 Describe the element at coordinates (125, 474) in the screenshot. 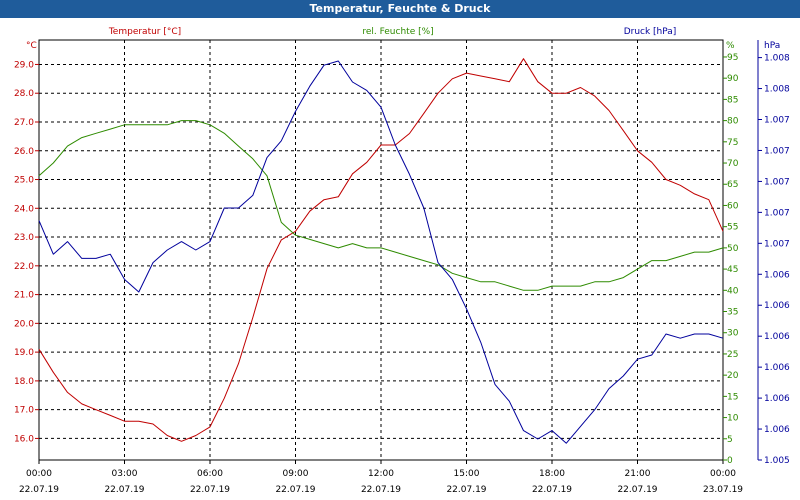

I see `x-tick-time: 03:00` at that location.